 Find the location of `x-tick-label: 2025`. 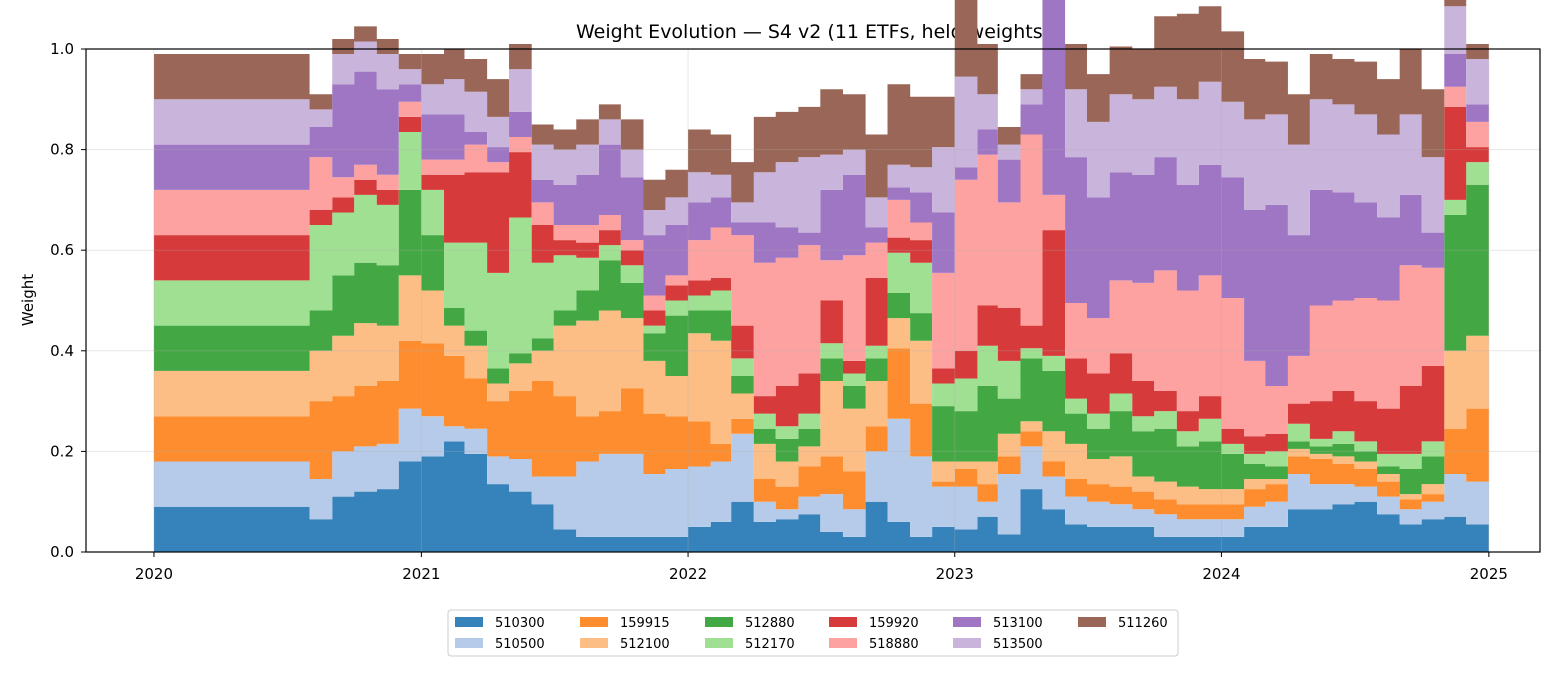

x-tick-label: 2025 is located at coordinates (1489, 574).